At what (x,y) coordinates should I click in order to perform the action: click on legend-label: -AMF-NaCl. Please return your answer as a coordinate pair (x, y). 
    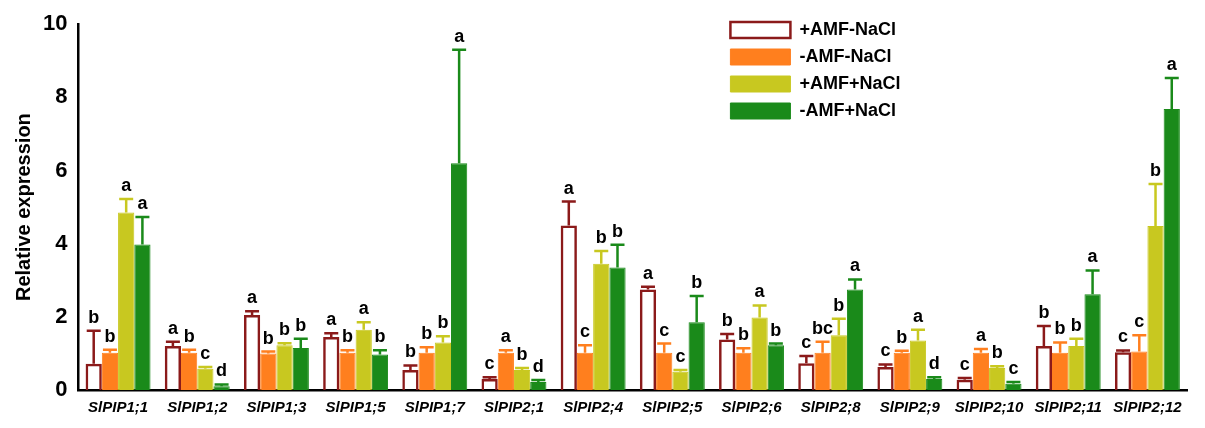
    Looking at the image, I should click on (845, 55).